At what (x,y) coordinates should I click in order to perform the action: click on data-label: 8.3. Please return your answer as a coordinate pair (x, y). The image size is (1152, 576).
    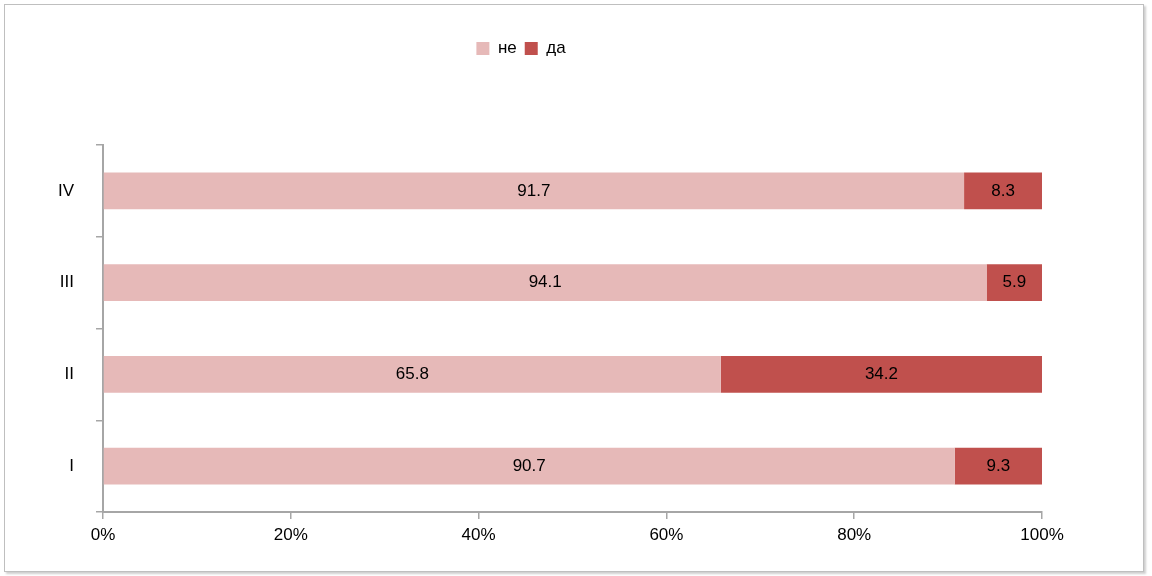
    Looking at the image, I should click on (1003, 190).